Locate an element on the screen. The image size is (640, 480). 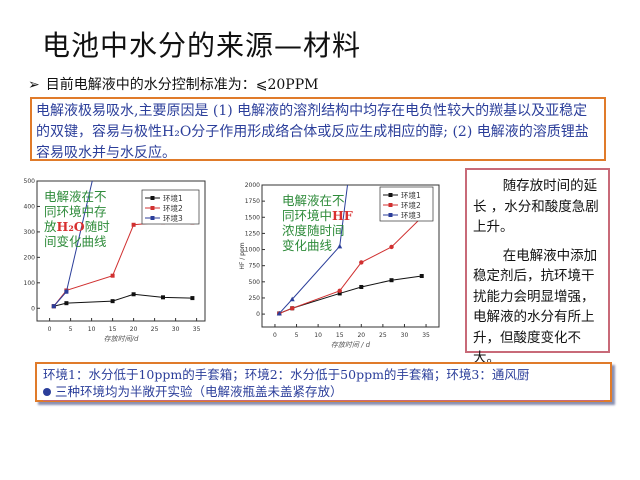
x-axis-label: 存放时间 / d is located at coordinates (351, 345).